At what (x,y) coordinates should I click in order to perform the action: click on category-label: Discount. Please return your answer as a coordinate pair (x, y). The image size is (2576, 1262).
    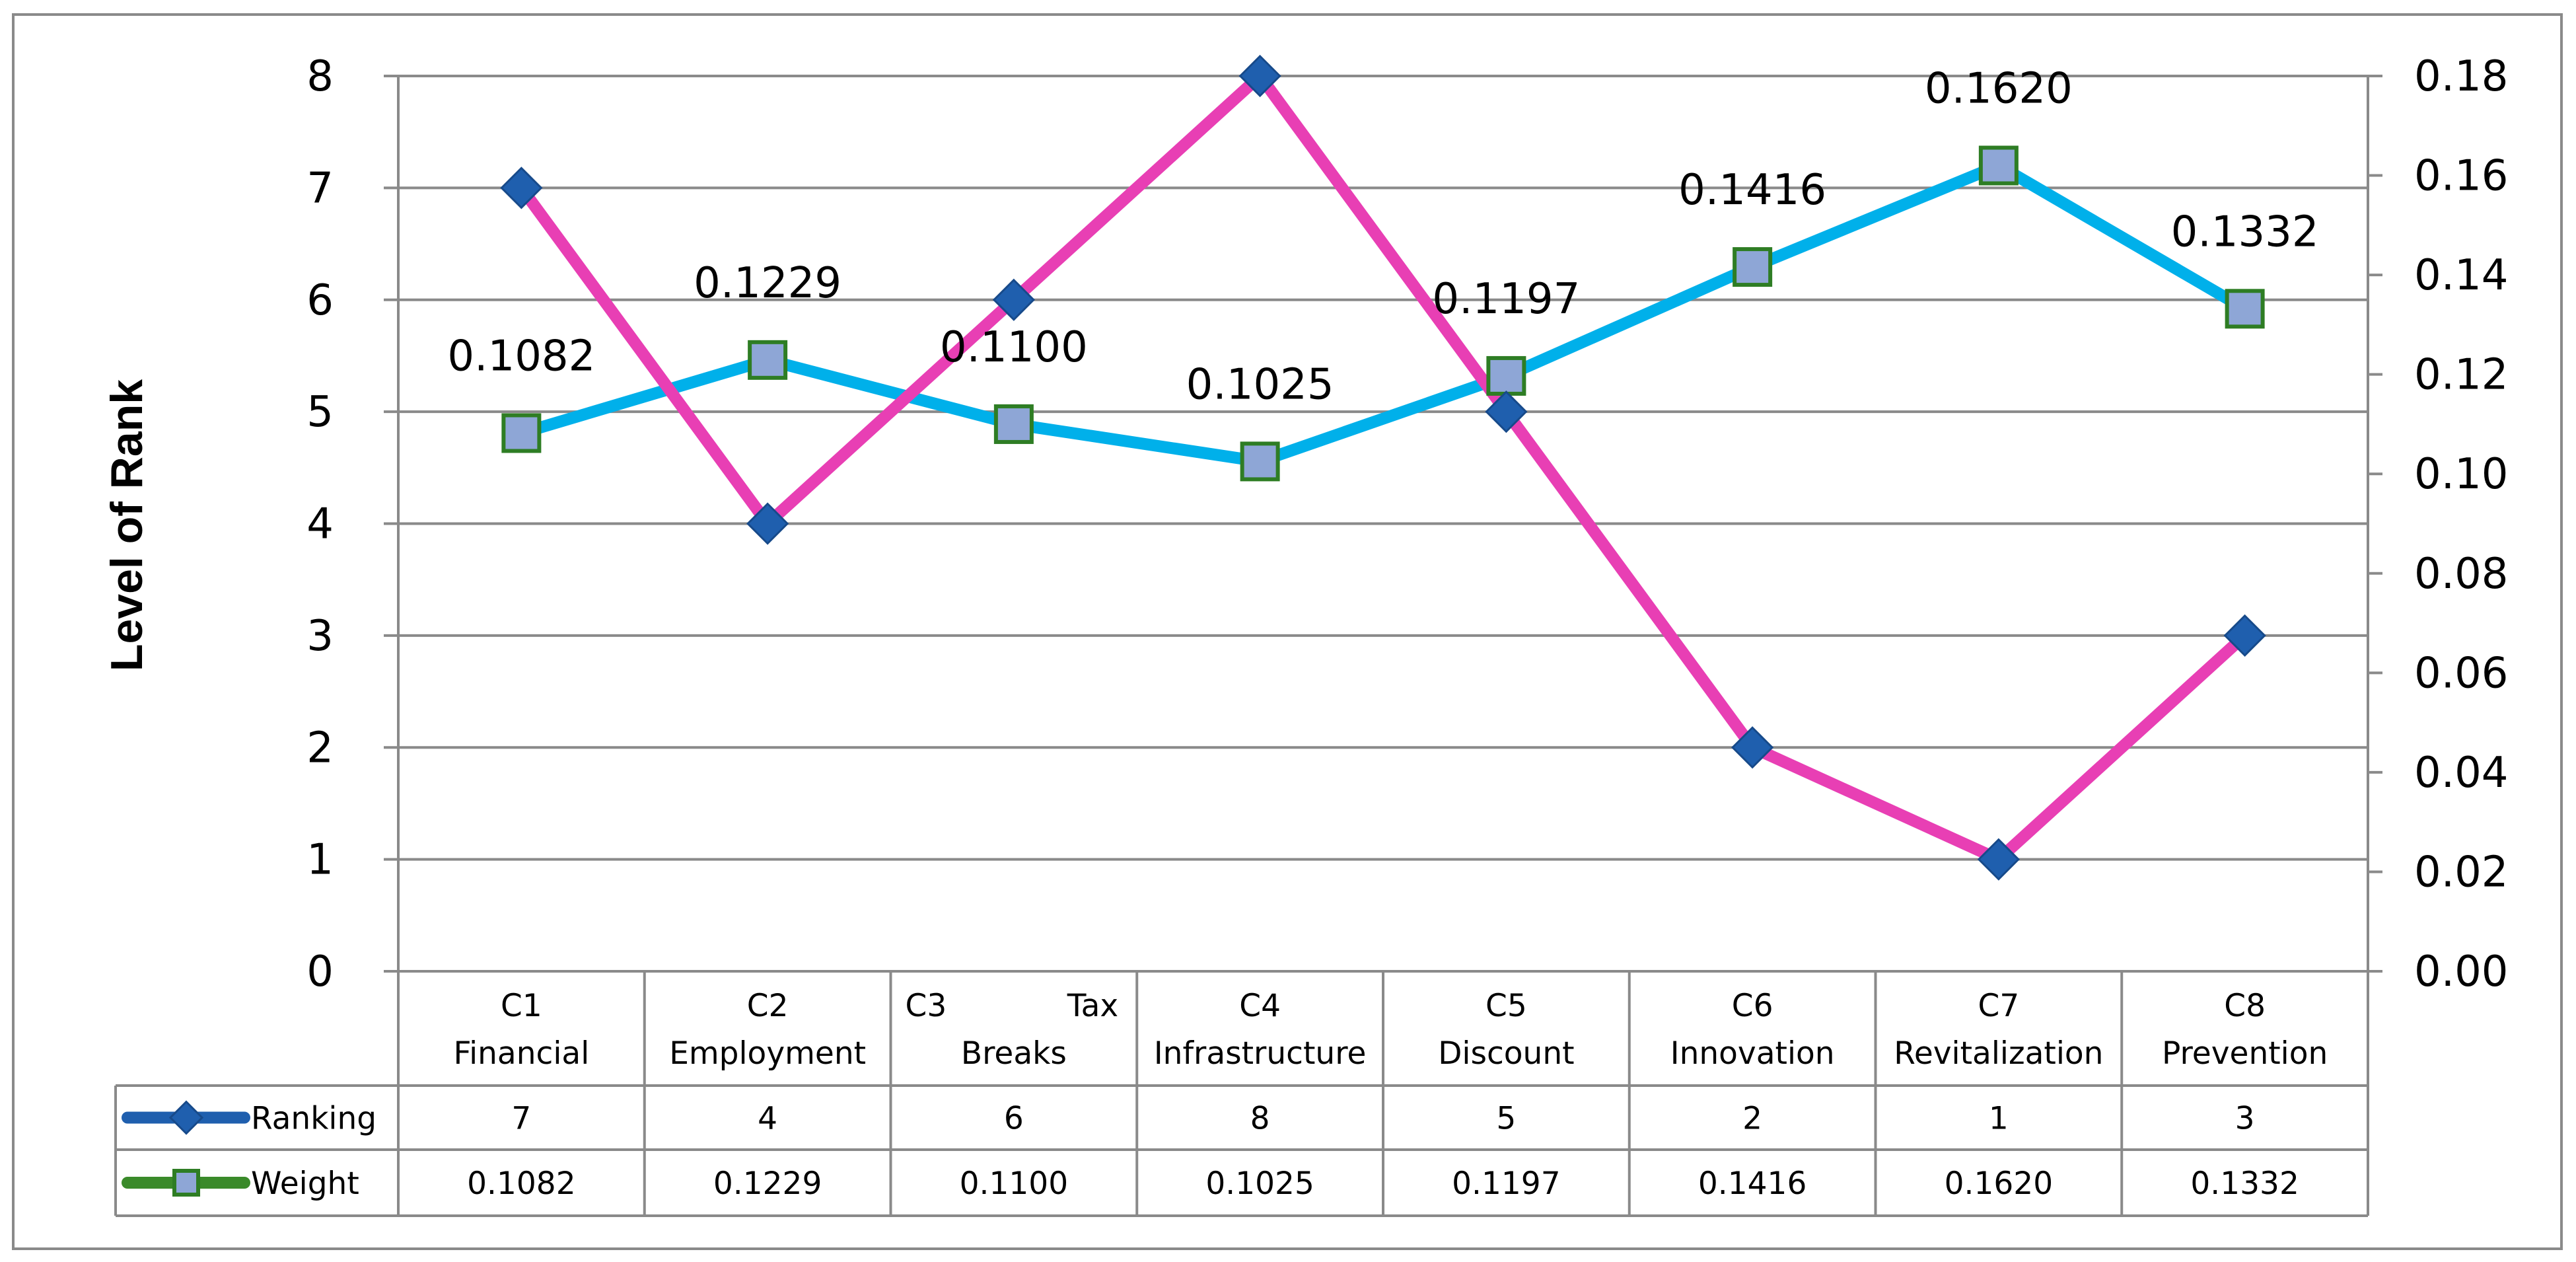
    Looking at the image, I should click on (1506, 1053).